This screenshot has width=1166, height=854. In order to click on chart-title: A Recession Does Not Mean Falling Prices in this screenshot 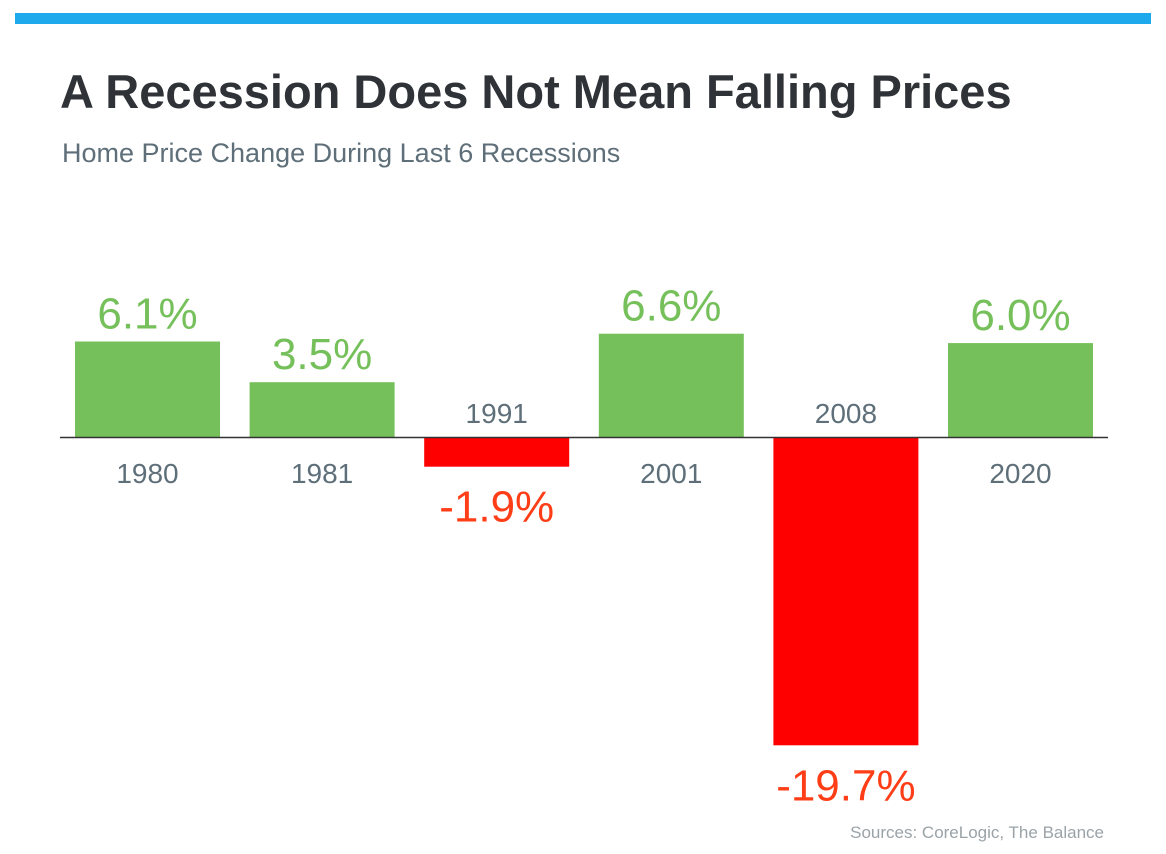, I will do `click(536, 91)`.